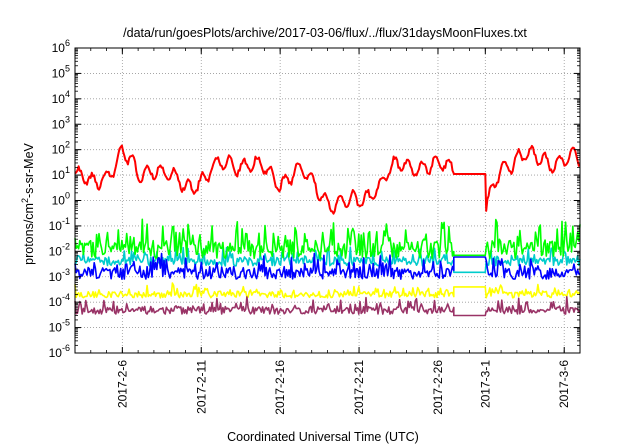 The image size is (640, 448). What do you see at coordinates (59, 249) in the screenshot?
I see `y-tick-label: 10⁻²` at bounding box center [59, 249].